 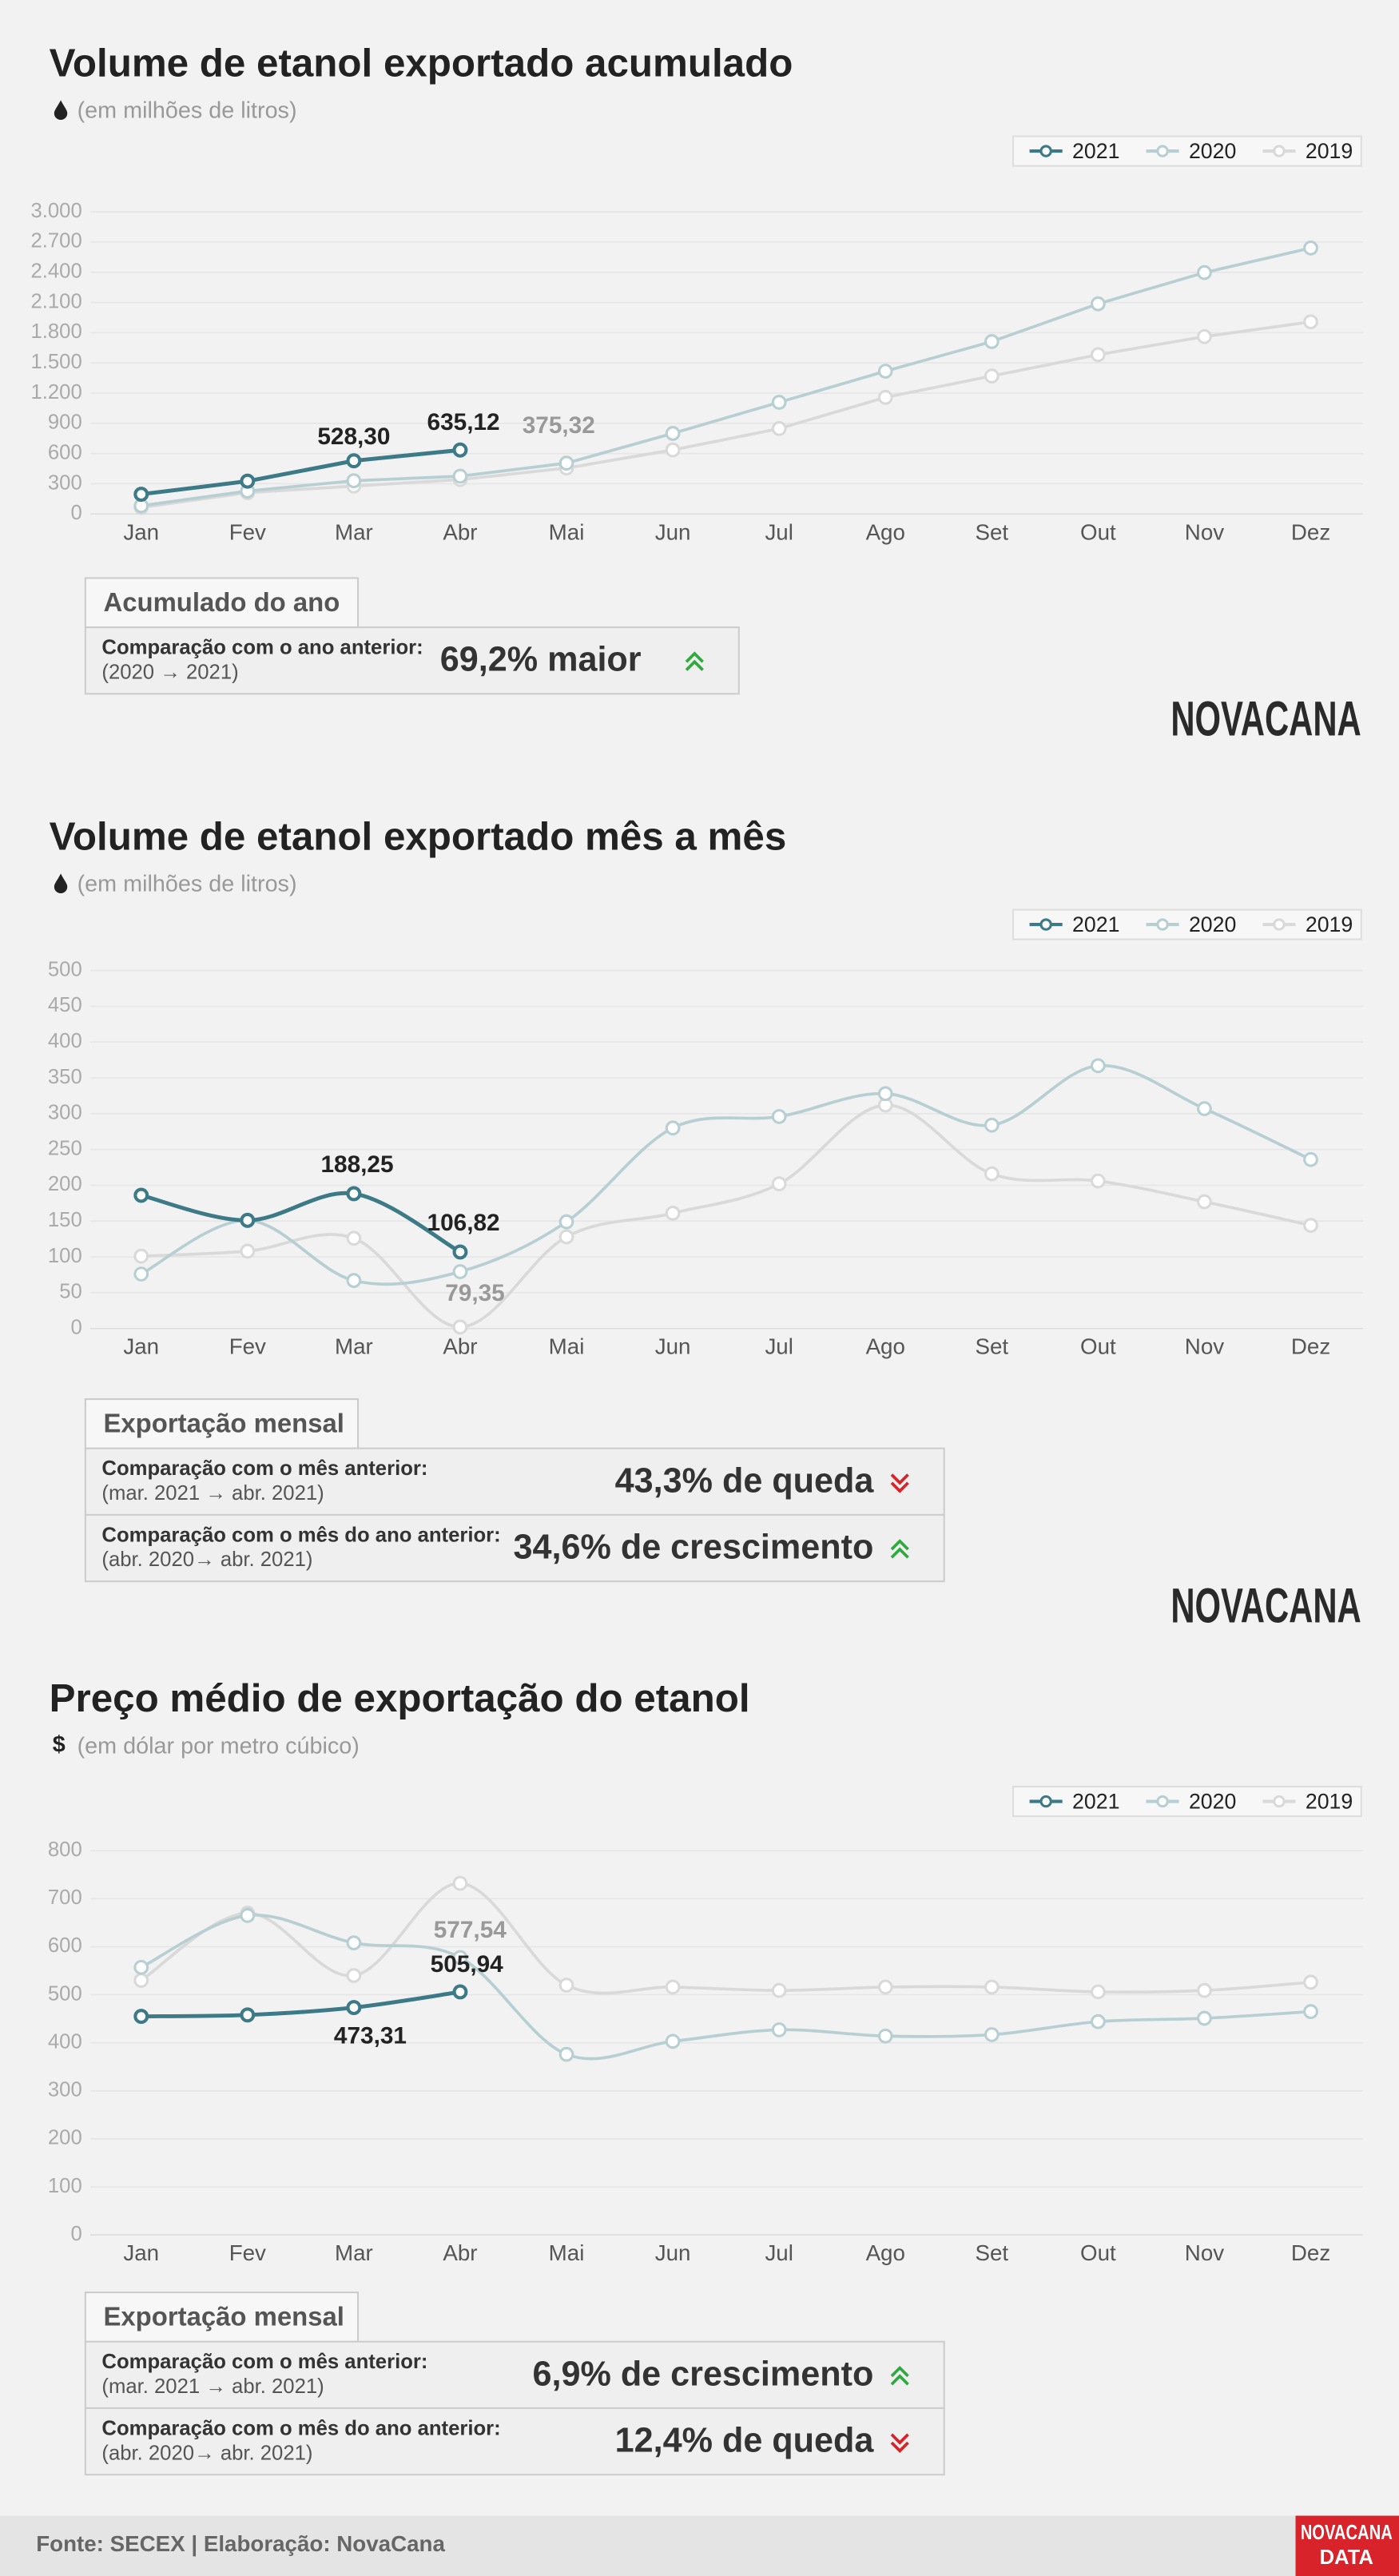 What do you see at coordinates (1329, 151) in the screenshot?
I see `legend-label: 2019` at bounding box center [1329, 151].